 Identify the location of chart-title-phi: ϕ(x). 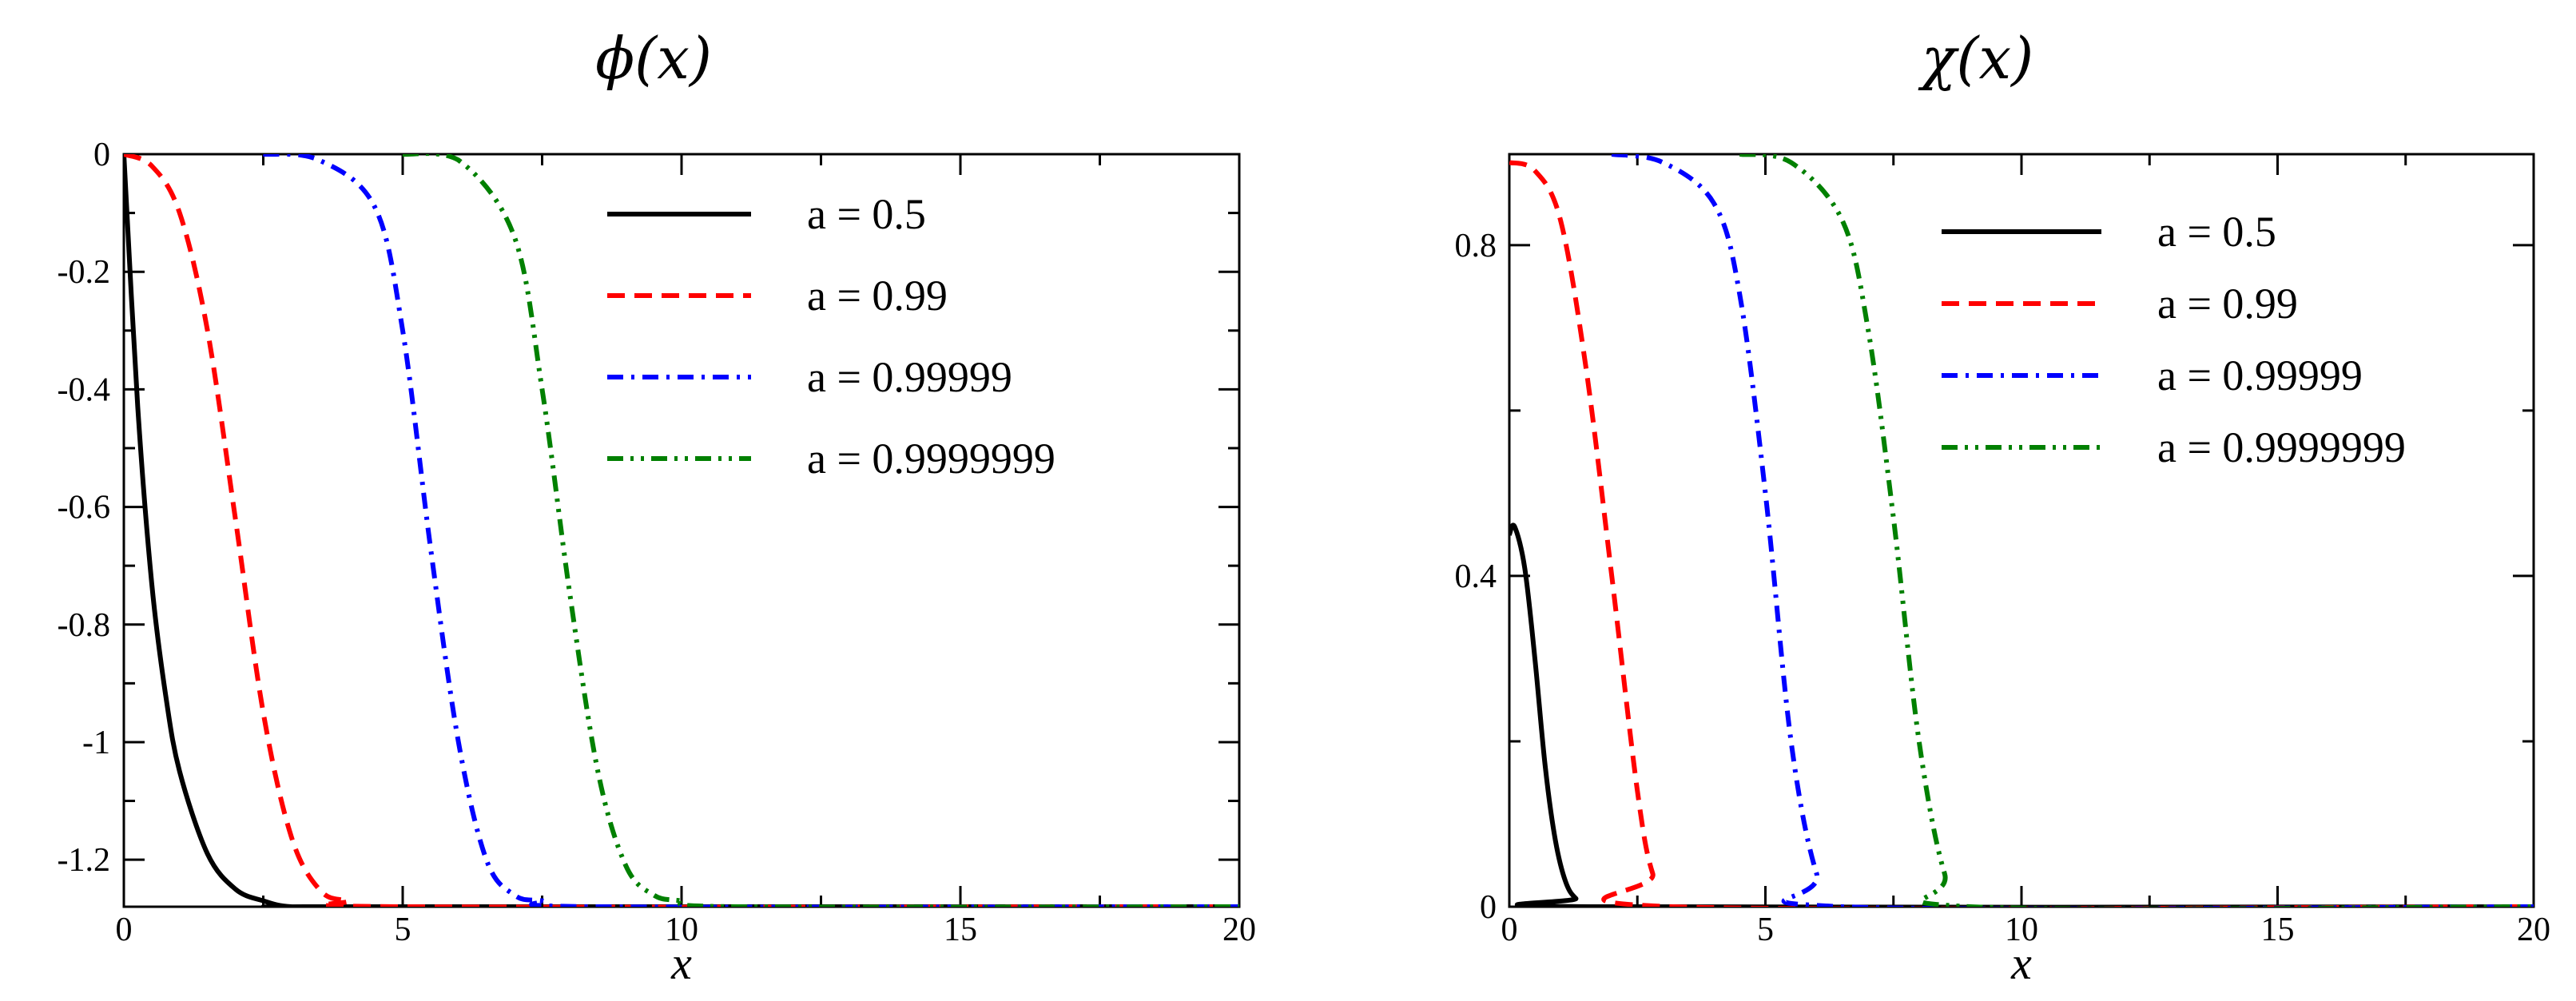
(653, 58).